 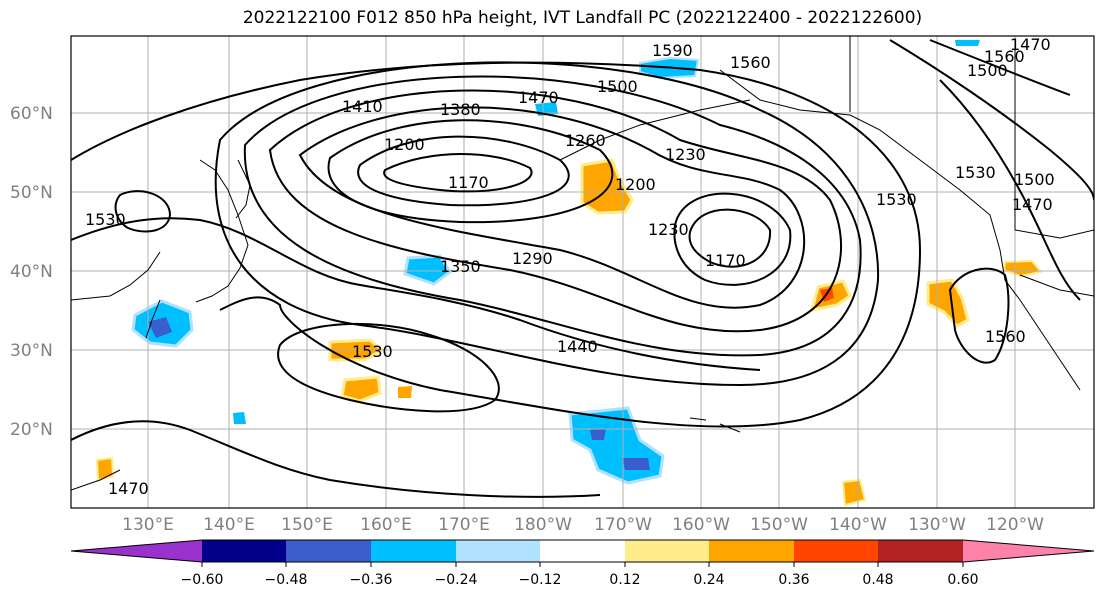 I want to click on lat-label: 50°N, so click(x=31, y=193).